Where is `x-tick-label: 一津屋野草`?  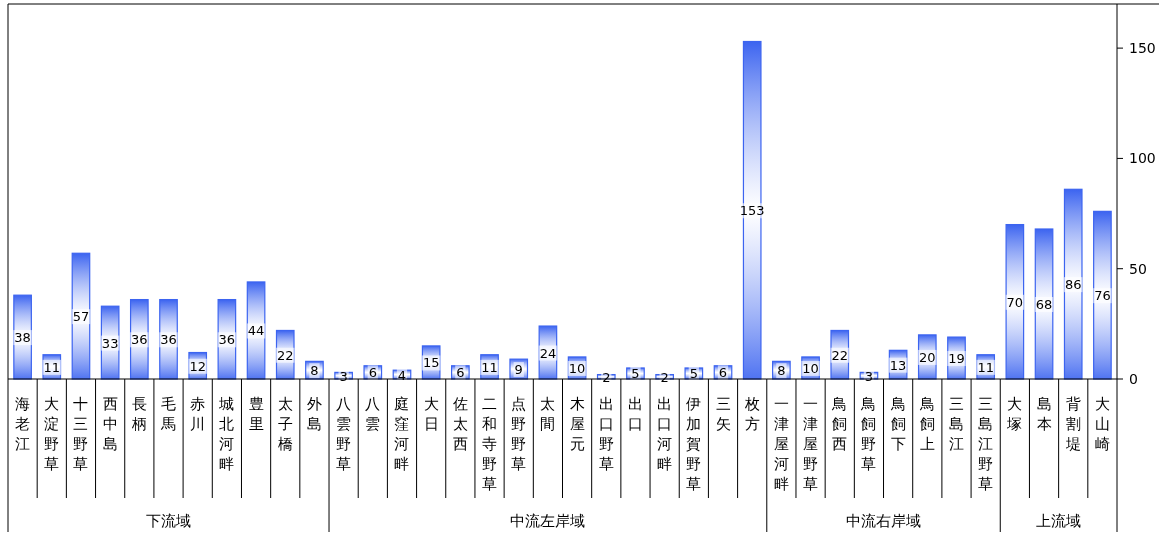
x-tick-label: 一津屋野草 is located at coordinates (811, 444).